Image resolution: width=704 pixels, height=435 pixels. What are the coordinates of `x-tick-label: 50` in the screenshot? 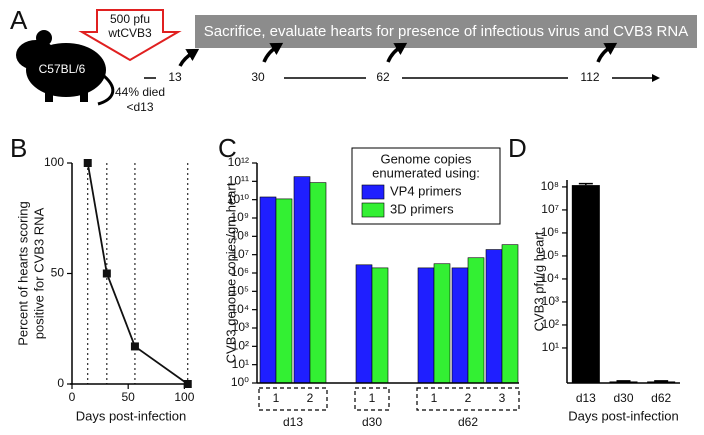 It's located at (129, 397).